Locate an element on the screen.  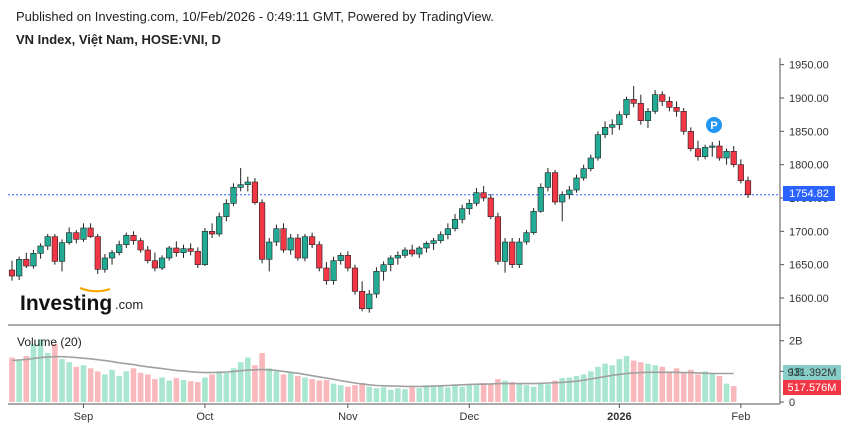
volume-down-value: 517.576M is located at coordinates (812, 388).